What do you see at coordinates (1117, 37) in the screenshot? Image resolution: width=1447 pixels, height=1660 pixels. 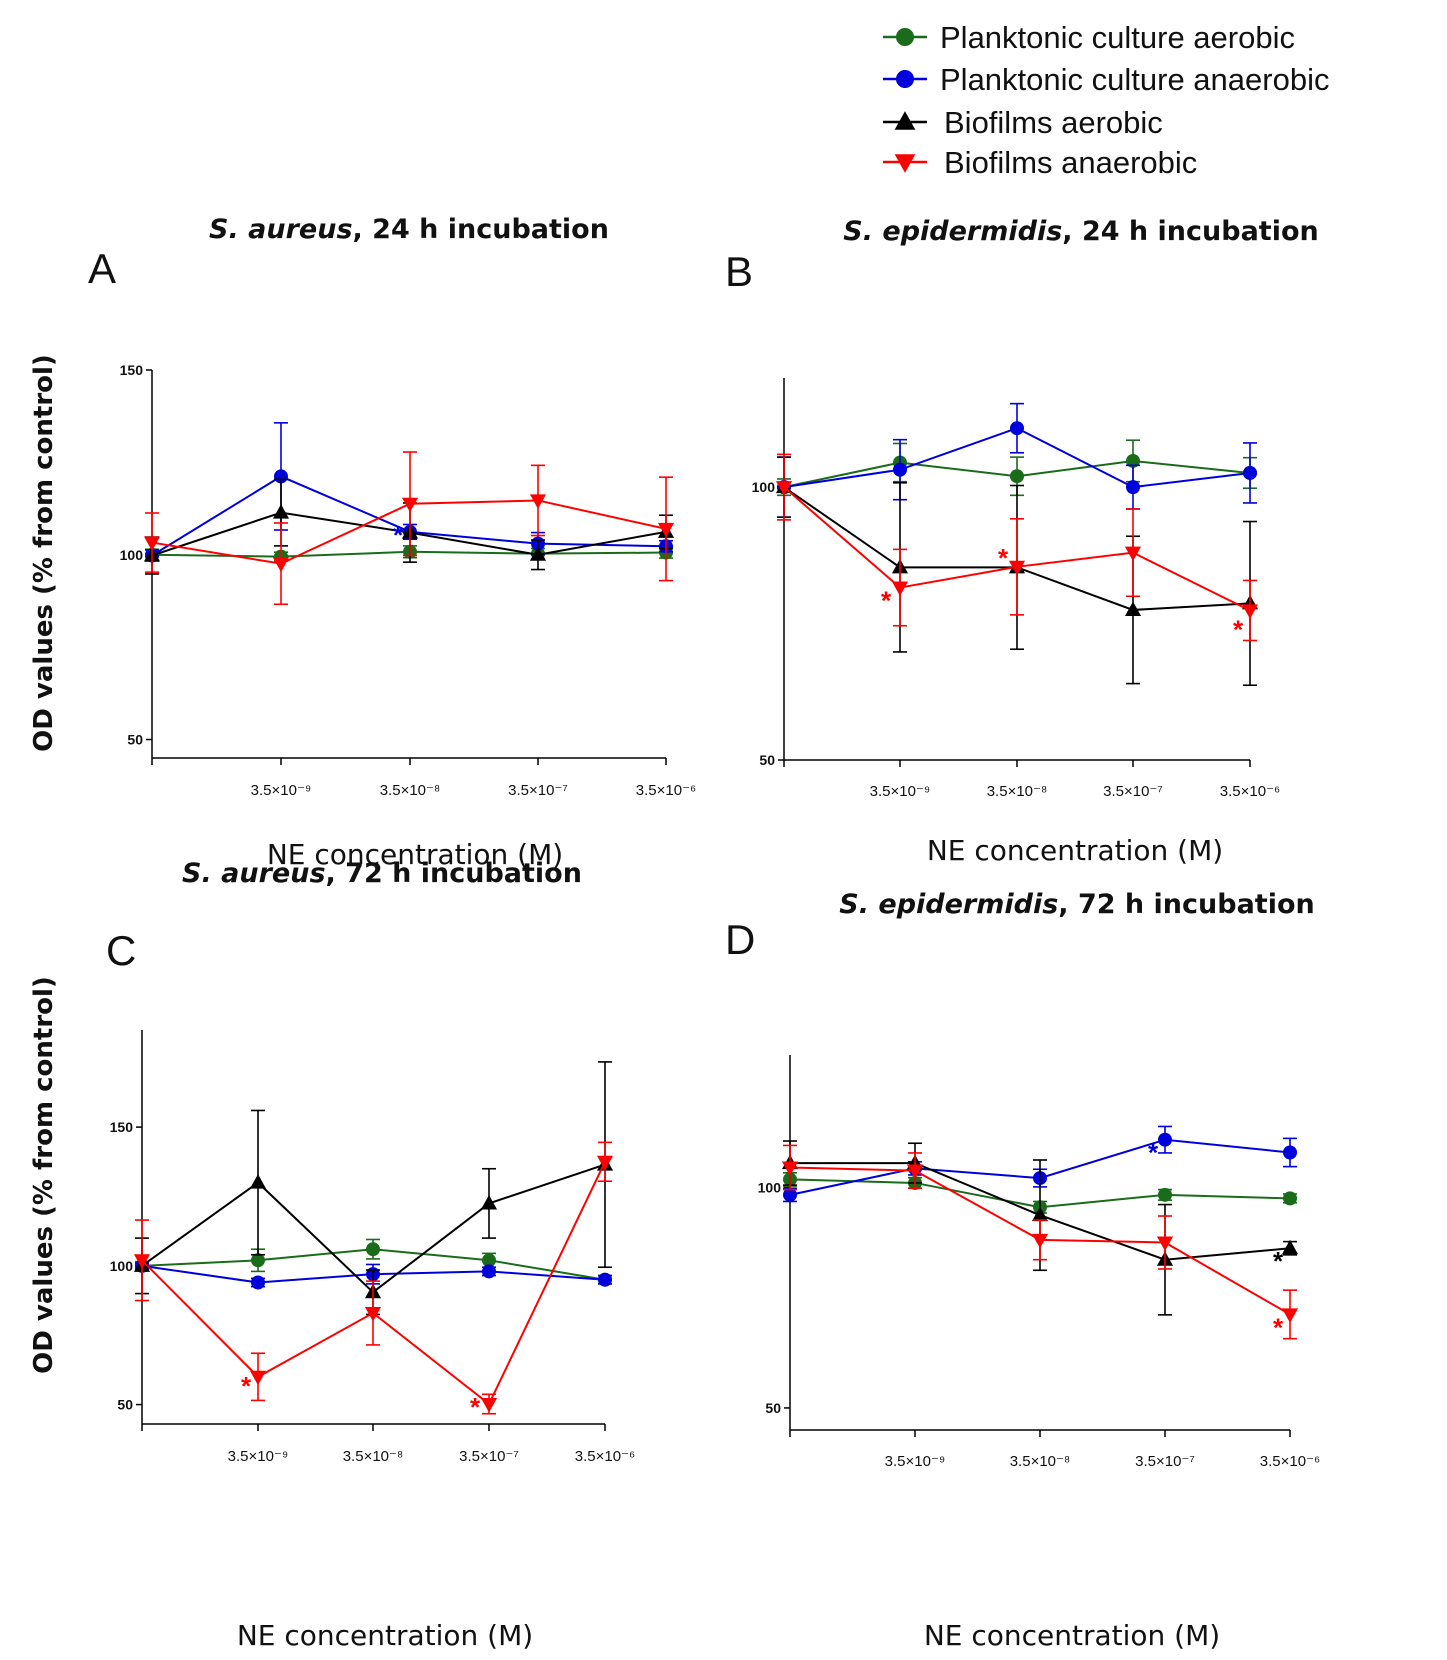 I see `legend-label: Planktonic culture aerobic` at bounding box center [1117, 37].